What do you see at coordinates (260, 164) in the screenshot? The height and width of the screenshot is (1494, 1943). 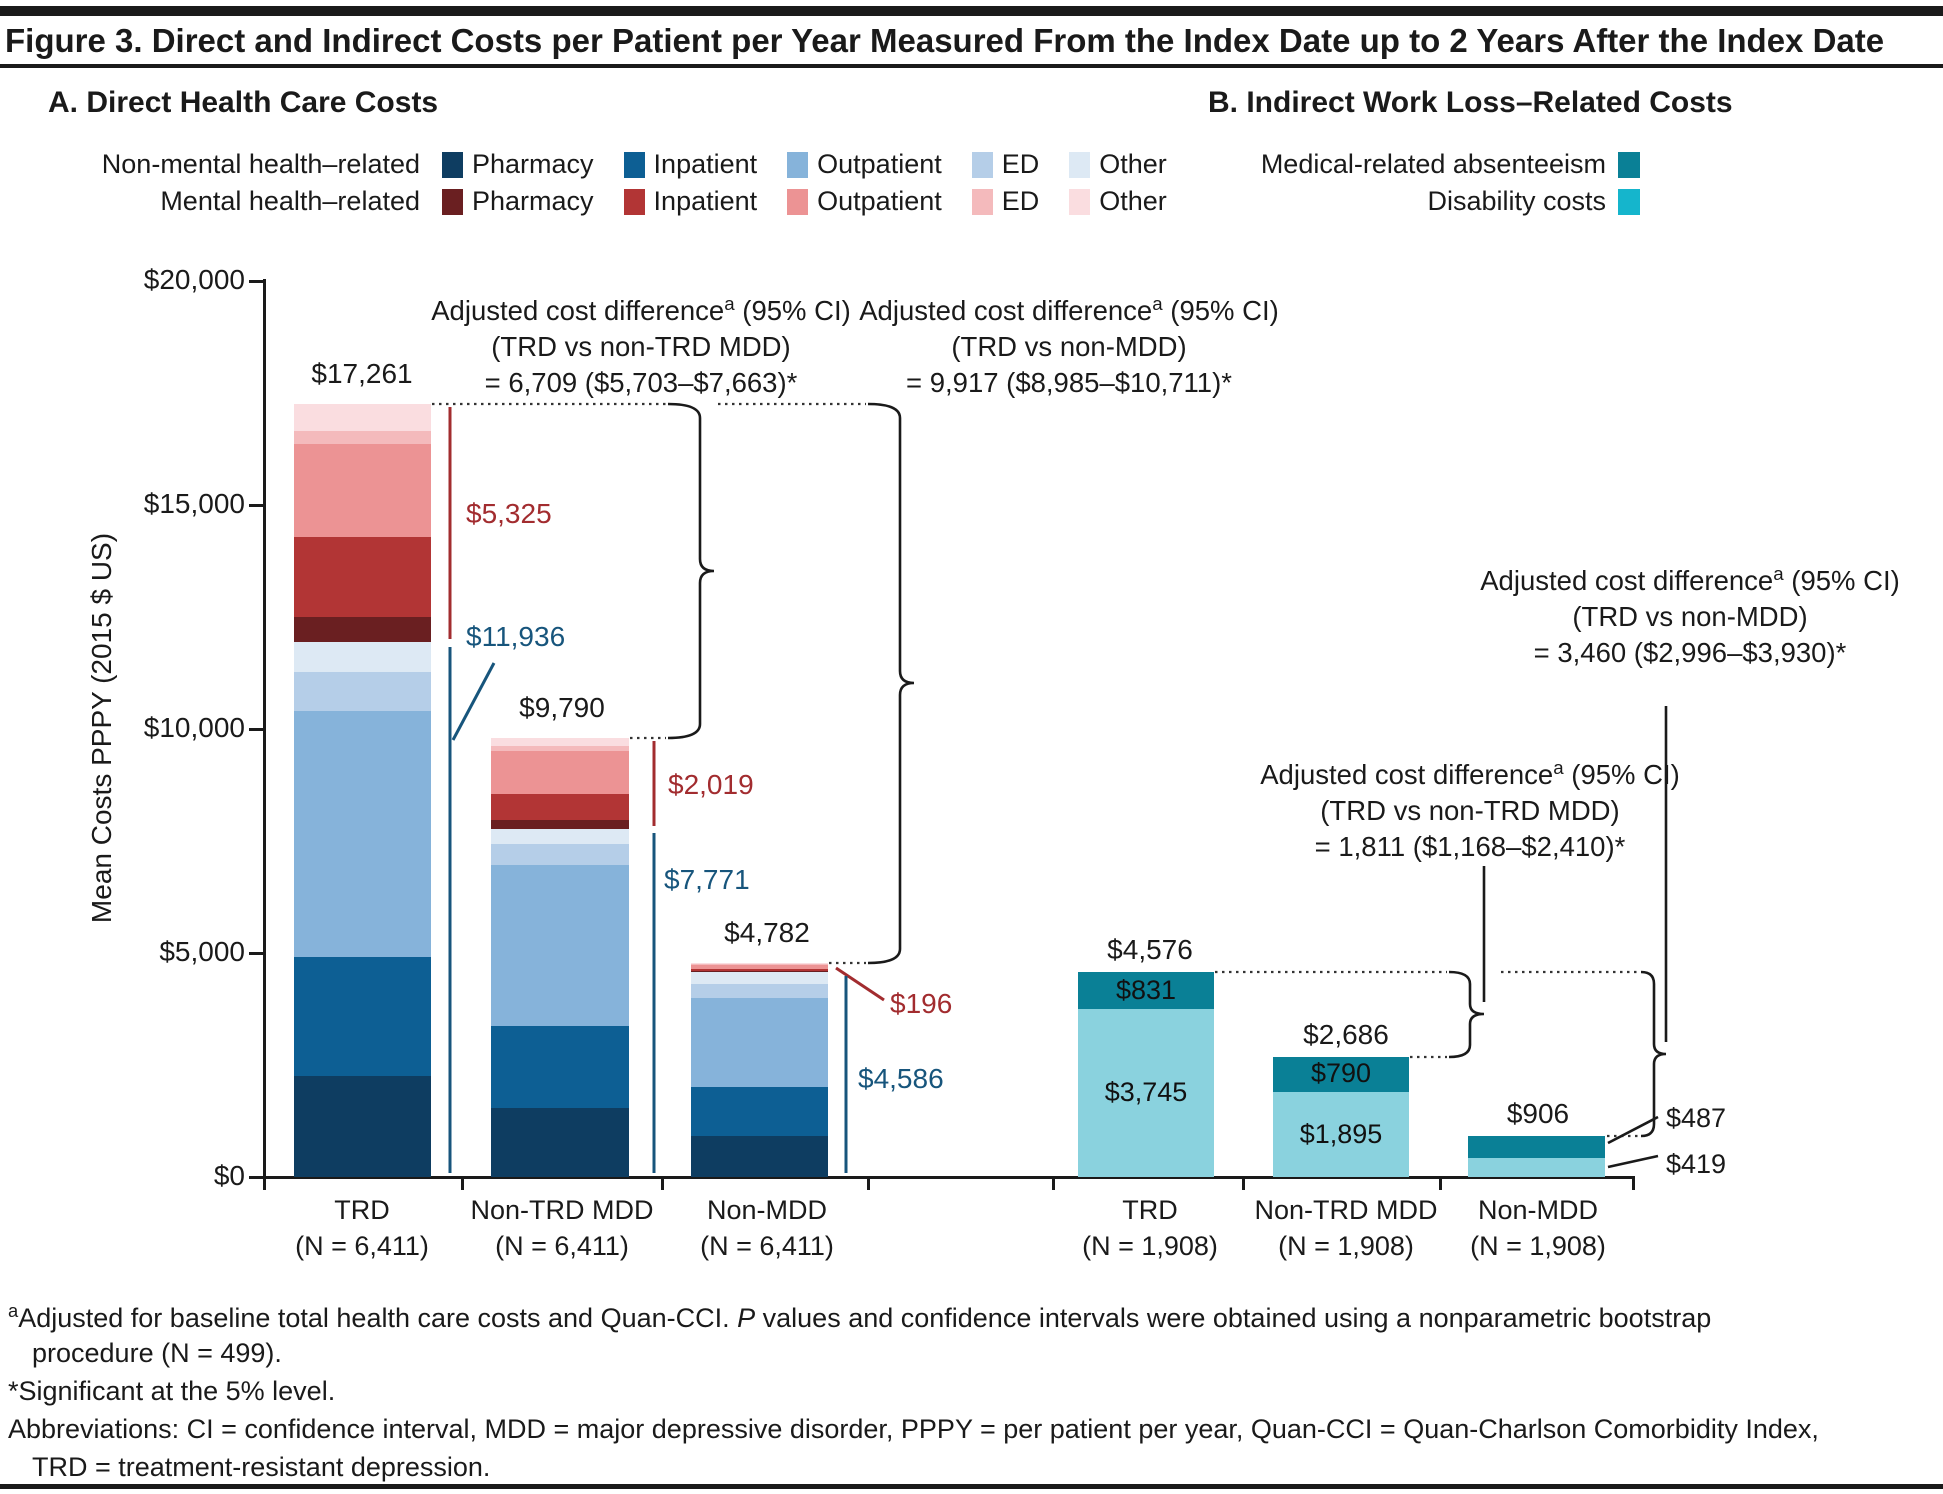 I see `legend-group-label: Non-mental health–related` at bounding box center [260, 164].